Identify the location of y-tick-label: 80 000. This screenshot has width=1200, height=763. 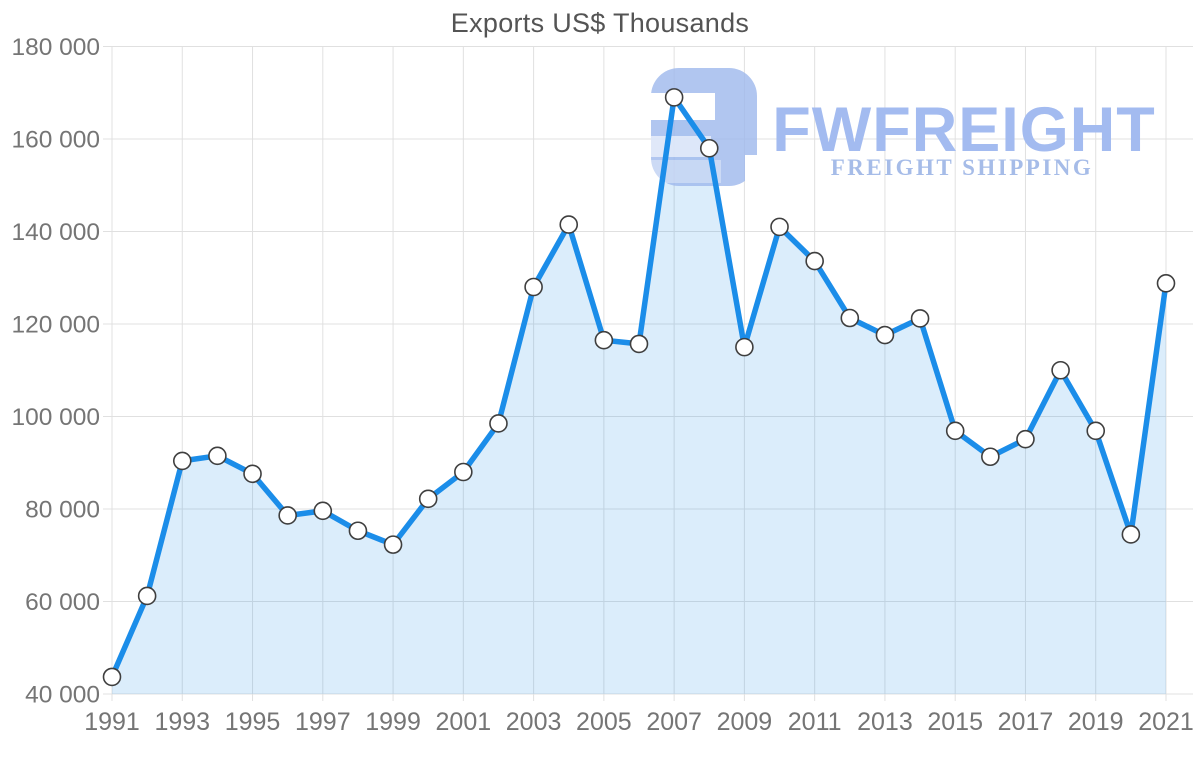
(62, 510).